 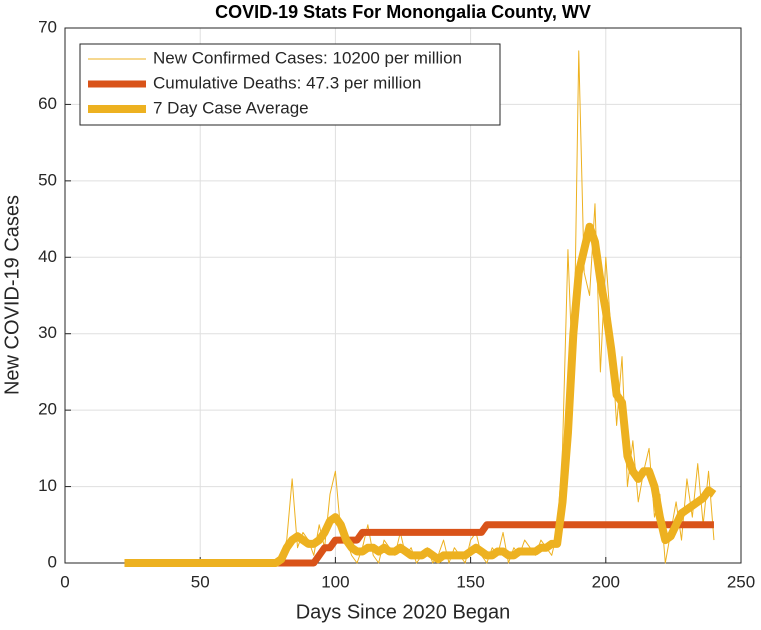 What do you see at coordinates (231, 107) in the screenshot?
I see `legend-label: 7 Day Case Average` at bounding box center [231, 107].